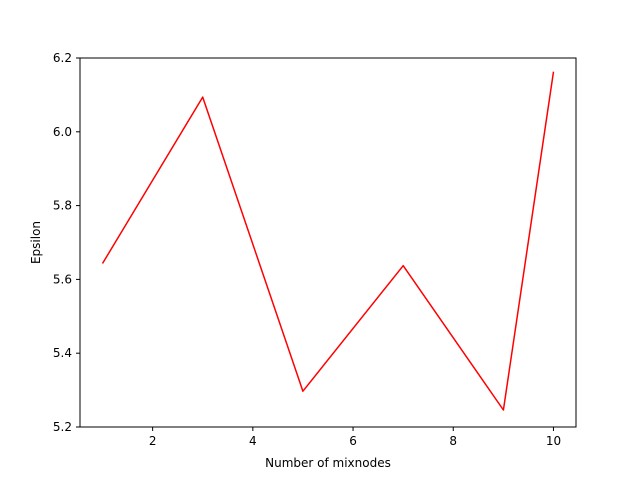  Describe the element at coordinates (36, 242) in the screenshot. I see `y-axis-label: Epsilon` at that location.